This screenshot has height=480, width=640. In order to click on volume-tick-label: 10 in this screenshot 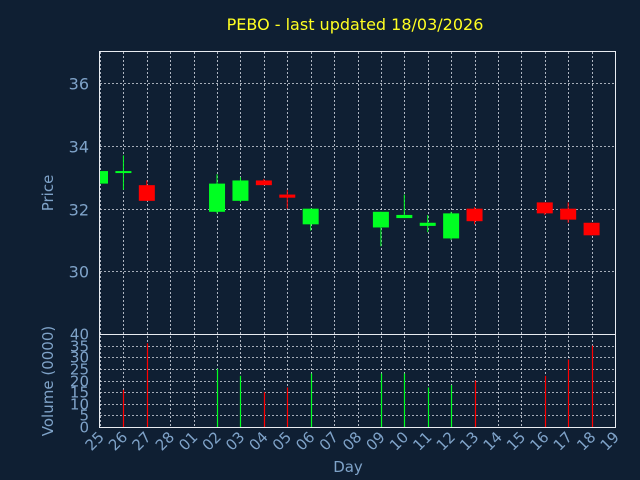, I will do `click(79, 405)`.